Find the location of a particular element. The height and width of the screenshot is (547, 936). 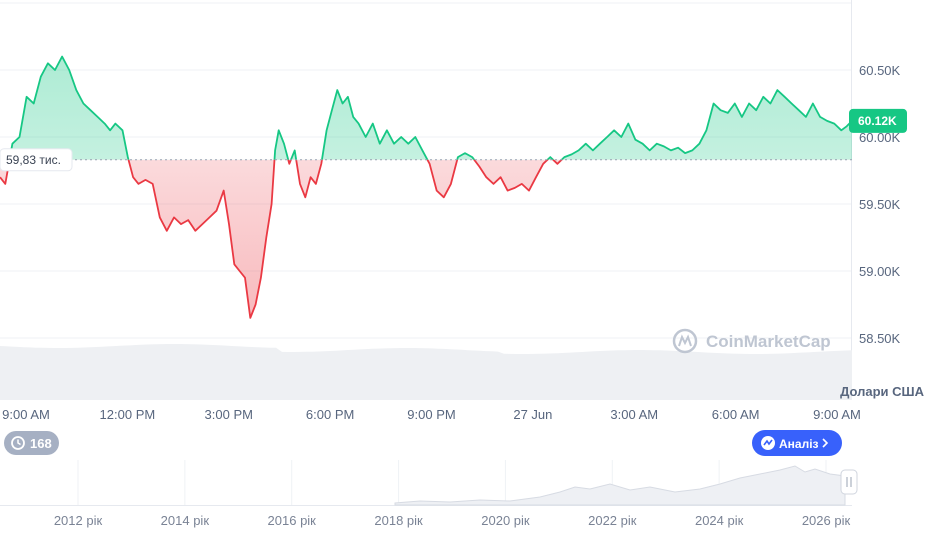

volume-area is located at coordinates (426, 372).